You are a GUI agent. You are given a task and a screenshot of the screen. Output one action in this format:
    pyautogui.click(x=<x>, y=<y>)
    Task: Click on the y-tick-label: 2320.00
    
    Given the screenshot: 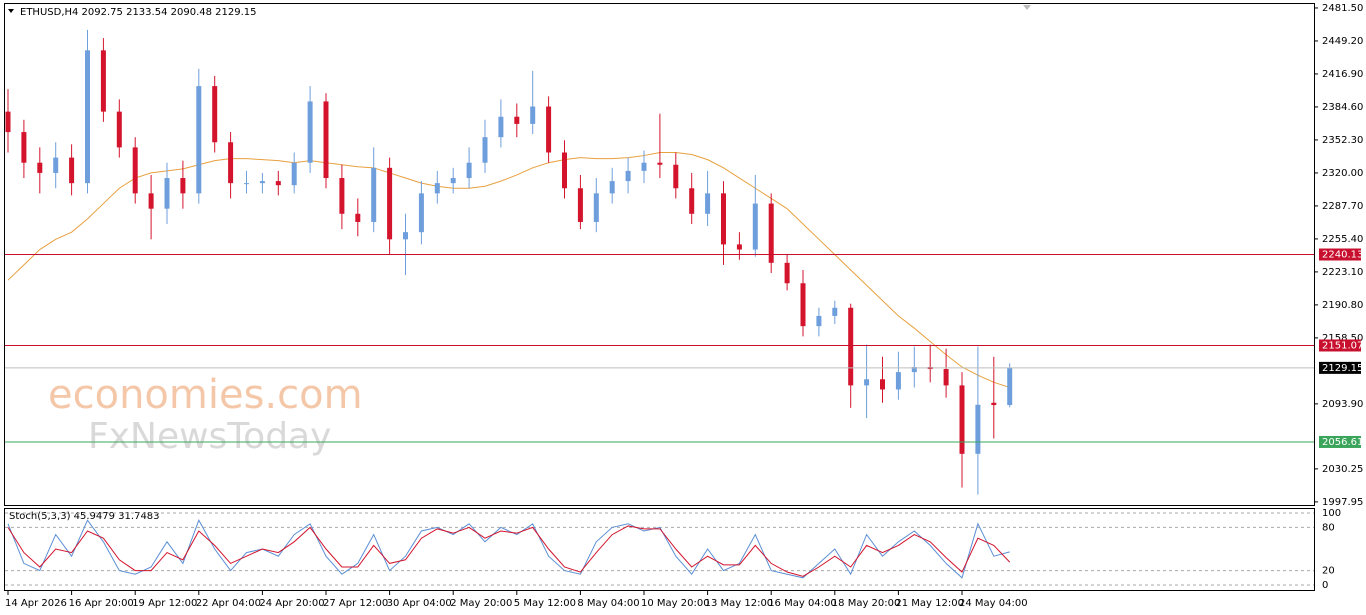 What is the action you would take?
    pyautogui.click(x=1342, y=173)
    